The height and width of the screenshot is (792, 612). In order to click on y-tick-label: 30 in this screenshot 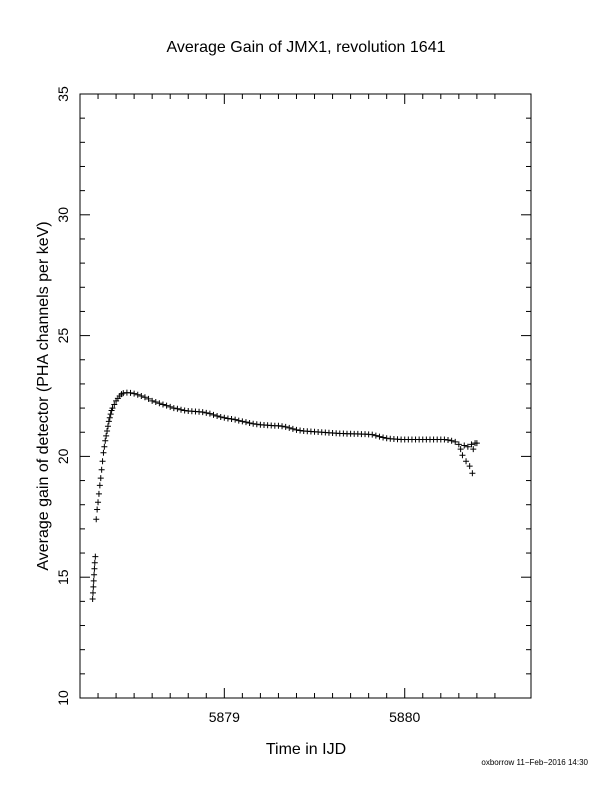, I will do `click(63, 215)`.